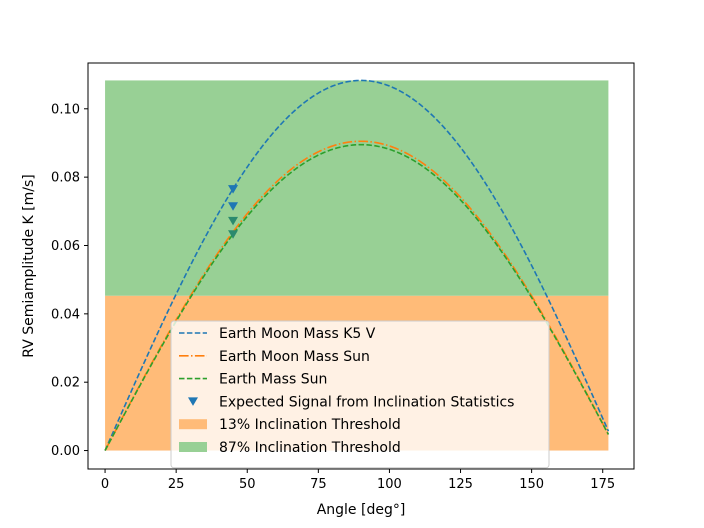 This screenshot has width=704, height=528. Describe the element at coordinates (358, 480) in the screenshot. I see `x-axis-ticks: 0 25 50 75 100 125 150 175` at that location.